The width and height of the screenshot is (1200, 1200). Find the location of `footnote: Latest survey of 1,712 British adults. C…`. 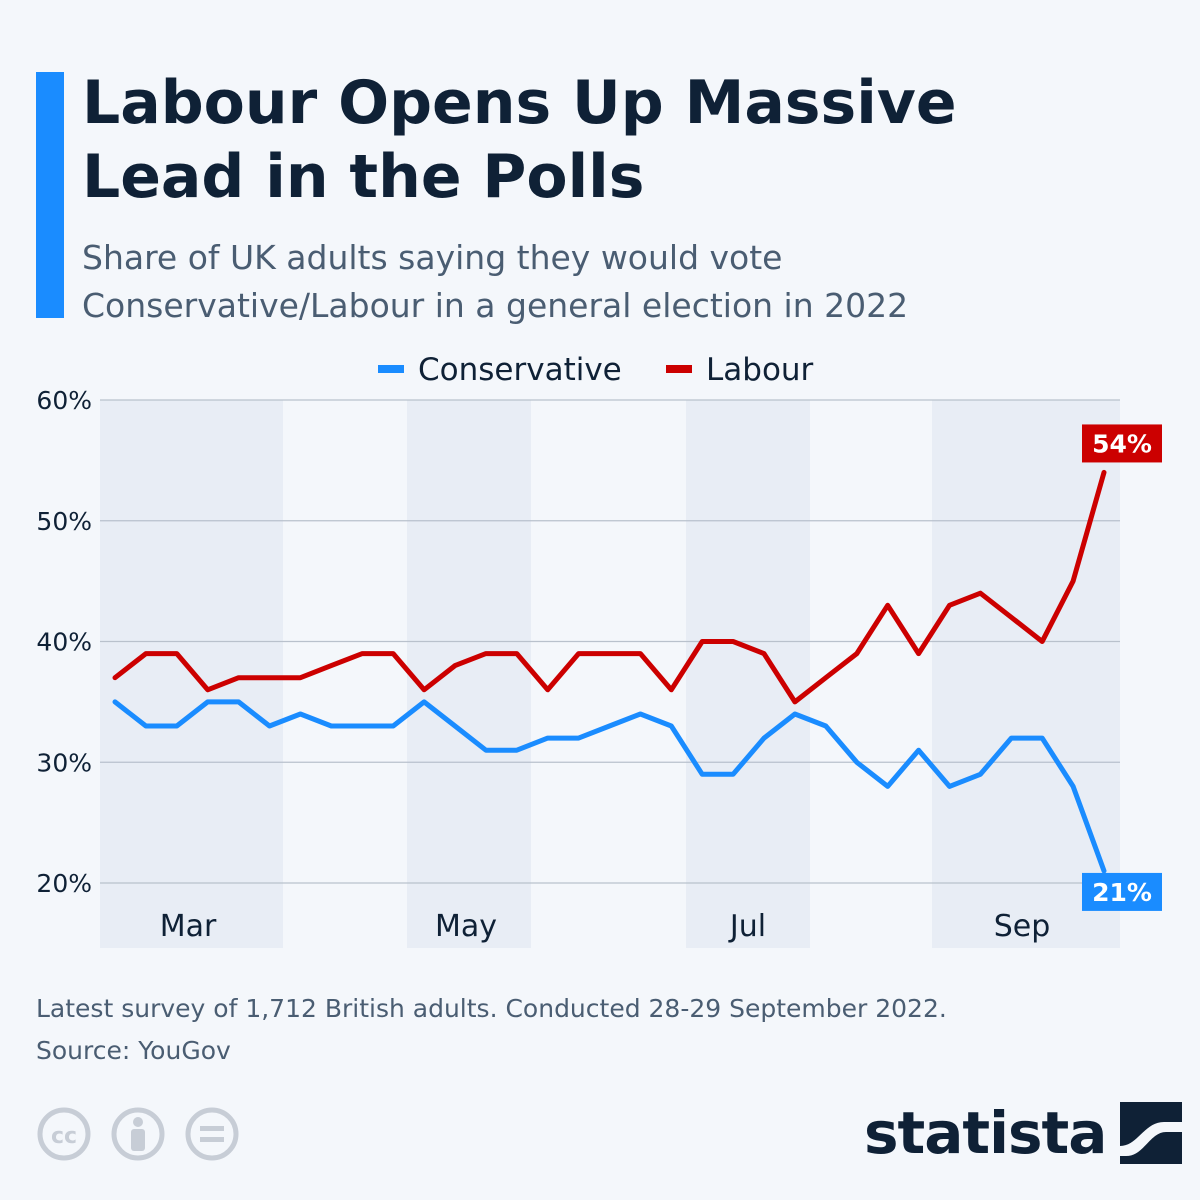

footnote: Latest survey of 1,712 British adults. C… is located at coordinates (596, 1030).